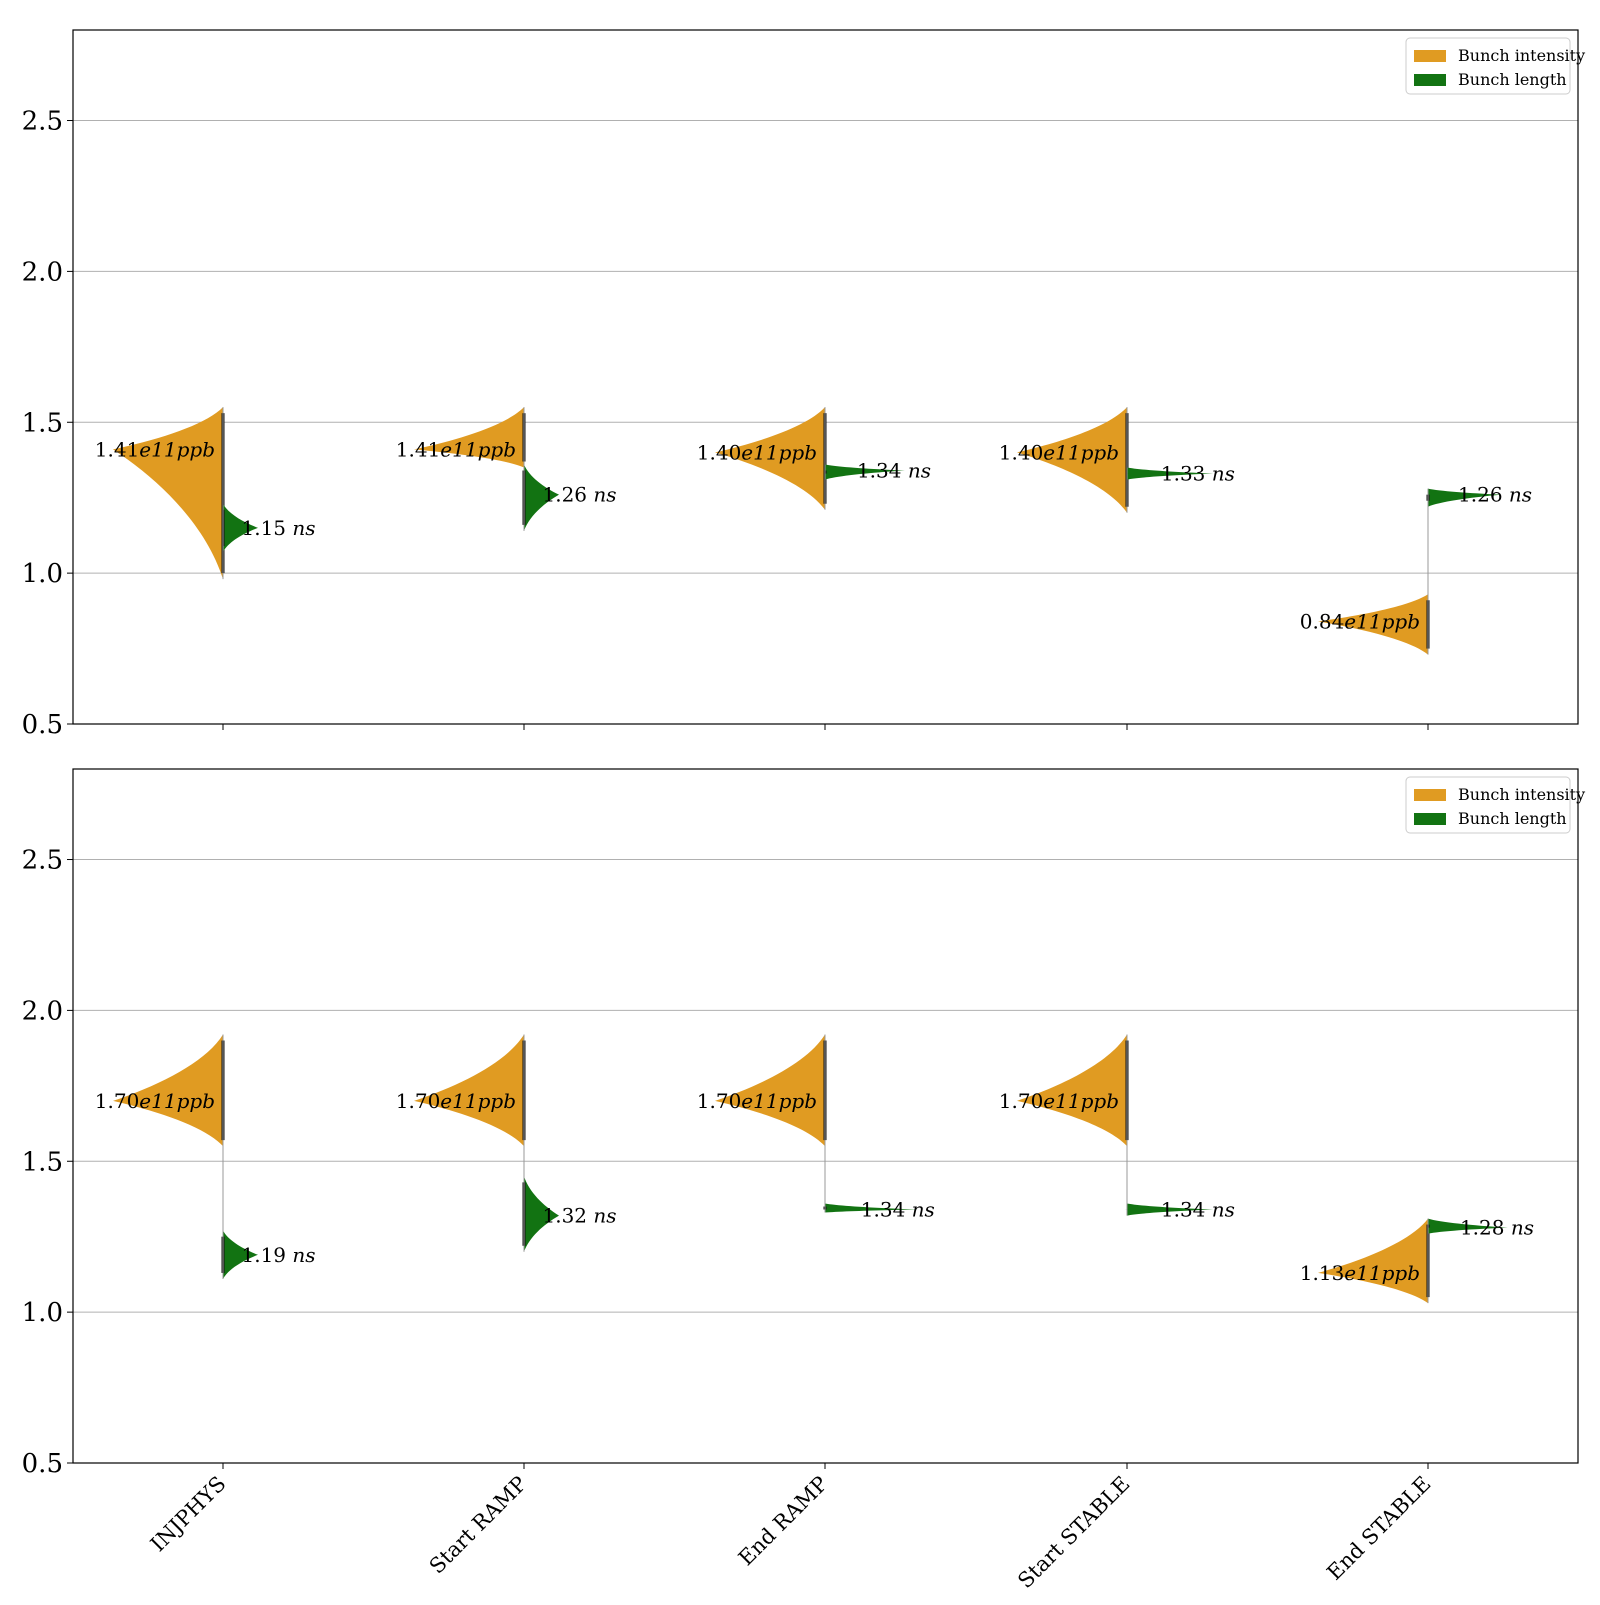 This screenshot has width=1600, height=1605. I want to click on violin-group: 1.40e11ppb 1.34 ns, so click(814, 458).